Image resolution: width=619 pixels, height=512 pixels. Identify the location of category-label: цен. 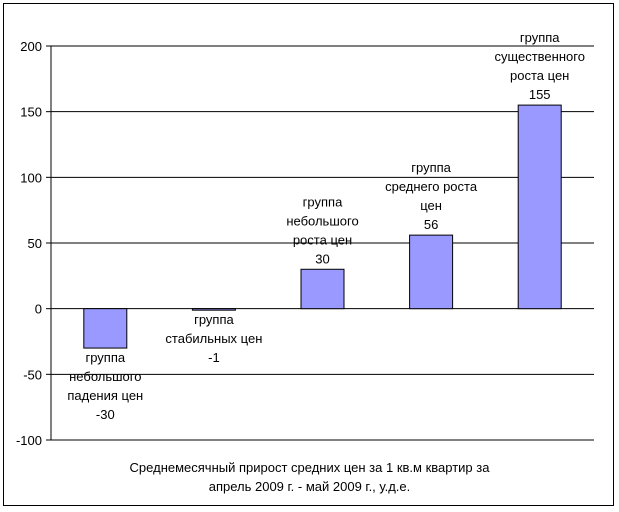
(431, 205).